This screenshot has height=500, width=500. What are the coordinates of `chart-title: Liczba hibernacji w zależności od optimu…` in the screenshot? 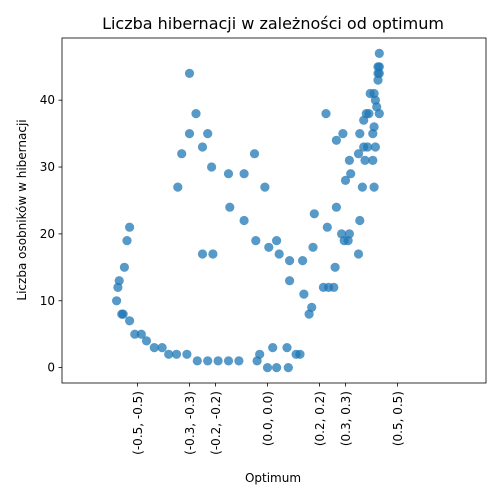 It's located at (273, 23).